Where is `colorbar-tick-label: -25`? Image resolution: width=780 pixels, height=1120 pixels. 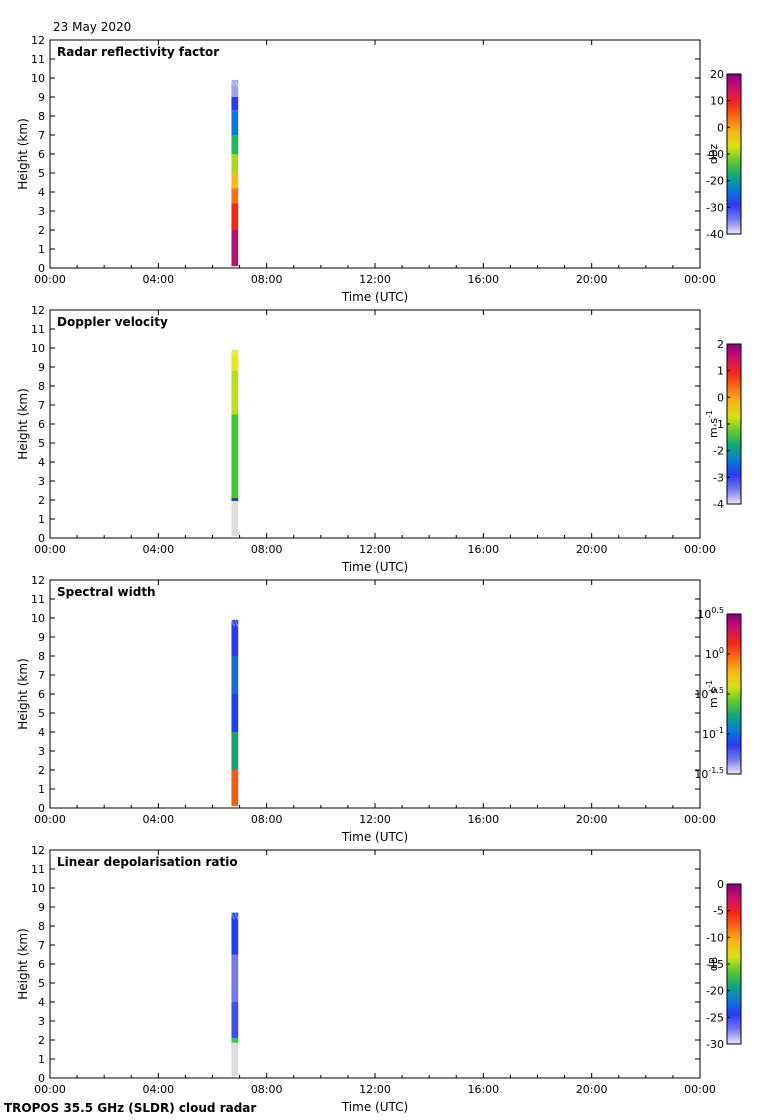 colorbar-tick-label: -25 is located at coordinates (715, 1017).